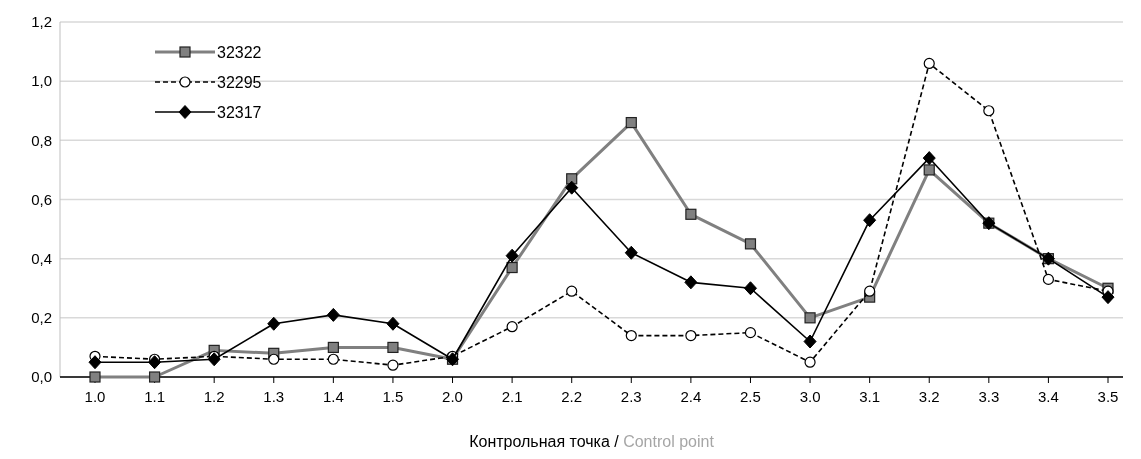 This screenshot has width=1141, height=459. What do you see at coordinates (41, 22) in the screenshot?
I see `y-tick-label: 1,2` at bounding box center [41, 22].